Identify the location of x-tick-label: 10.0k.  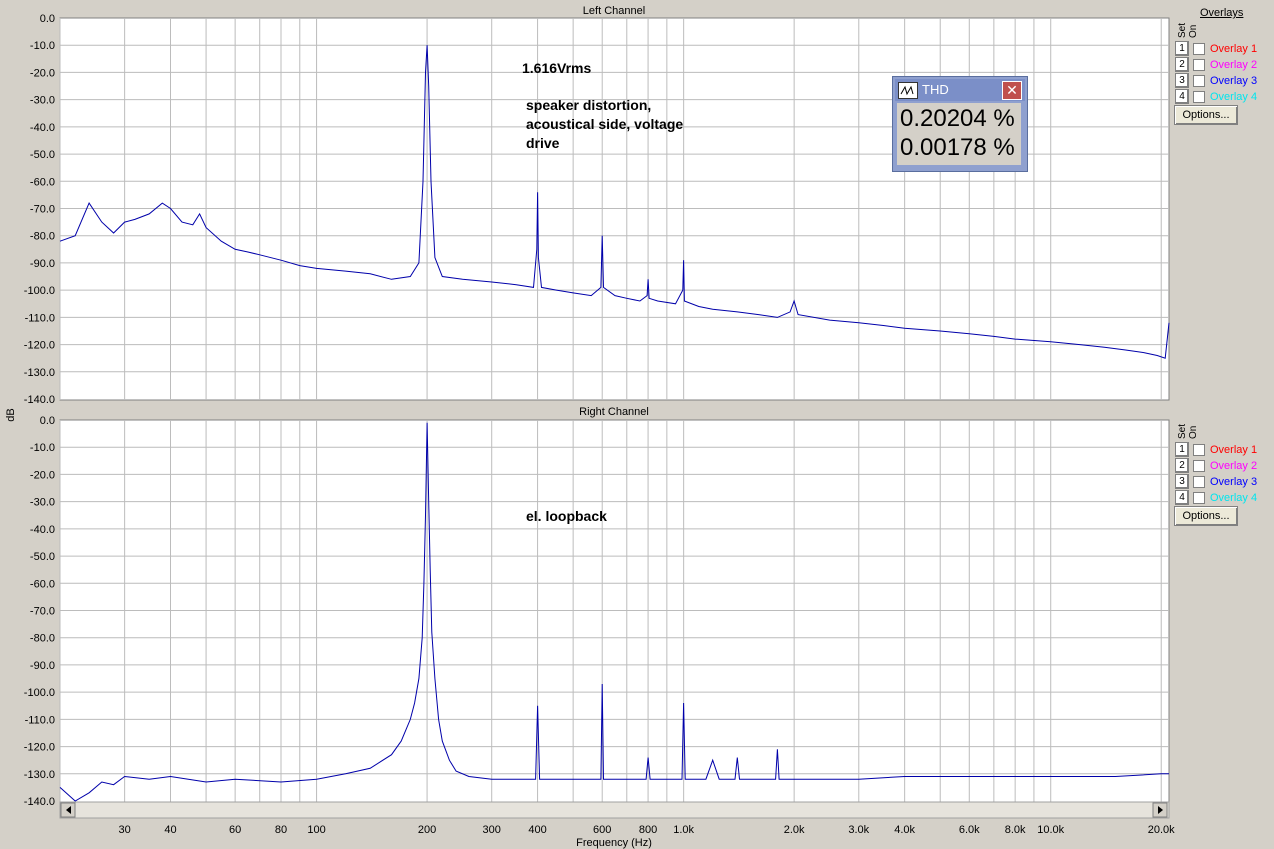
(1050, 830).